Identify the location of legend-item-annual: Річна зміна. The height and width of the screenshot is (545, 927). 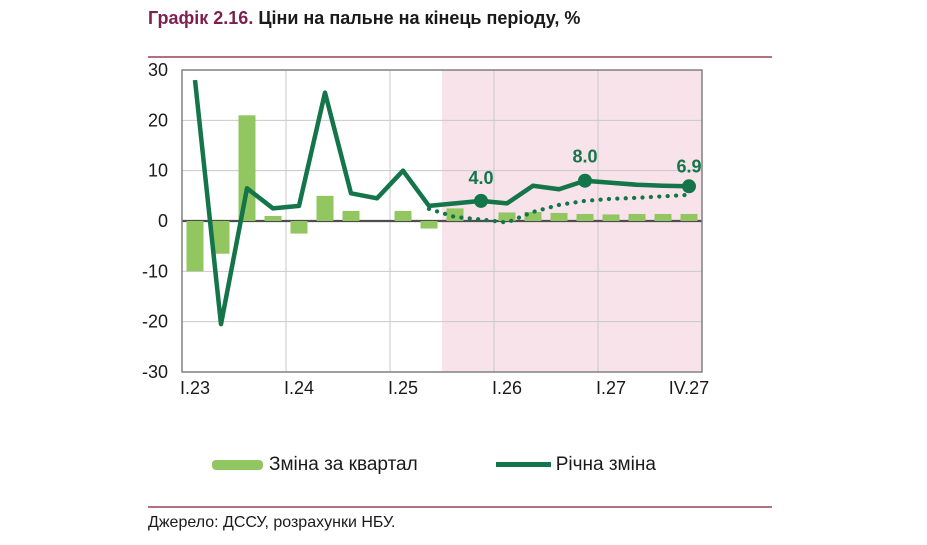
(575, 464).